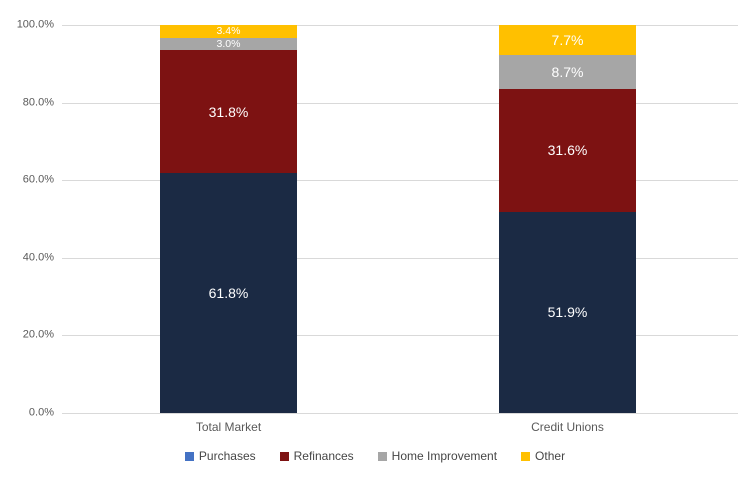  What do you see at coordinates (323, 456) in the screenshot?
I see `legend-label: Refinances` at bounding box center [323, 456].